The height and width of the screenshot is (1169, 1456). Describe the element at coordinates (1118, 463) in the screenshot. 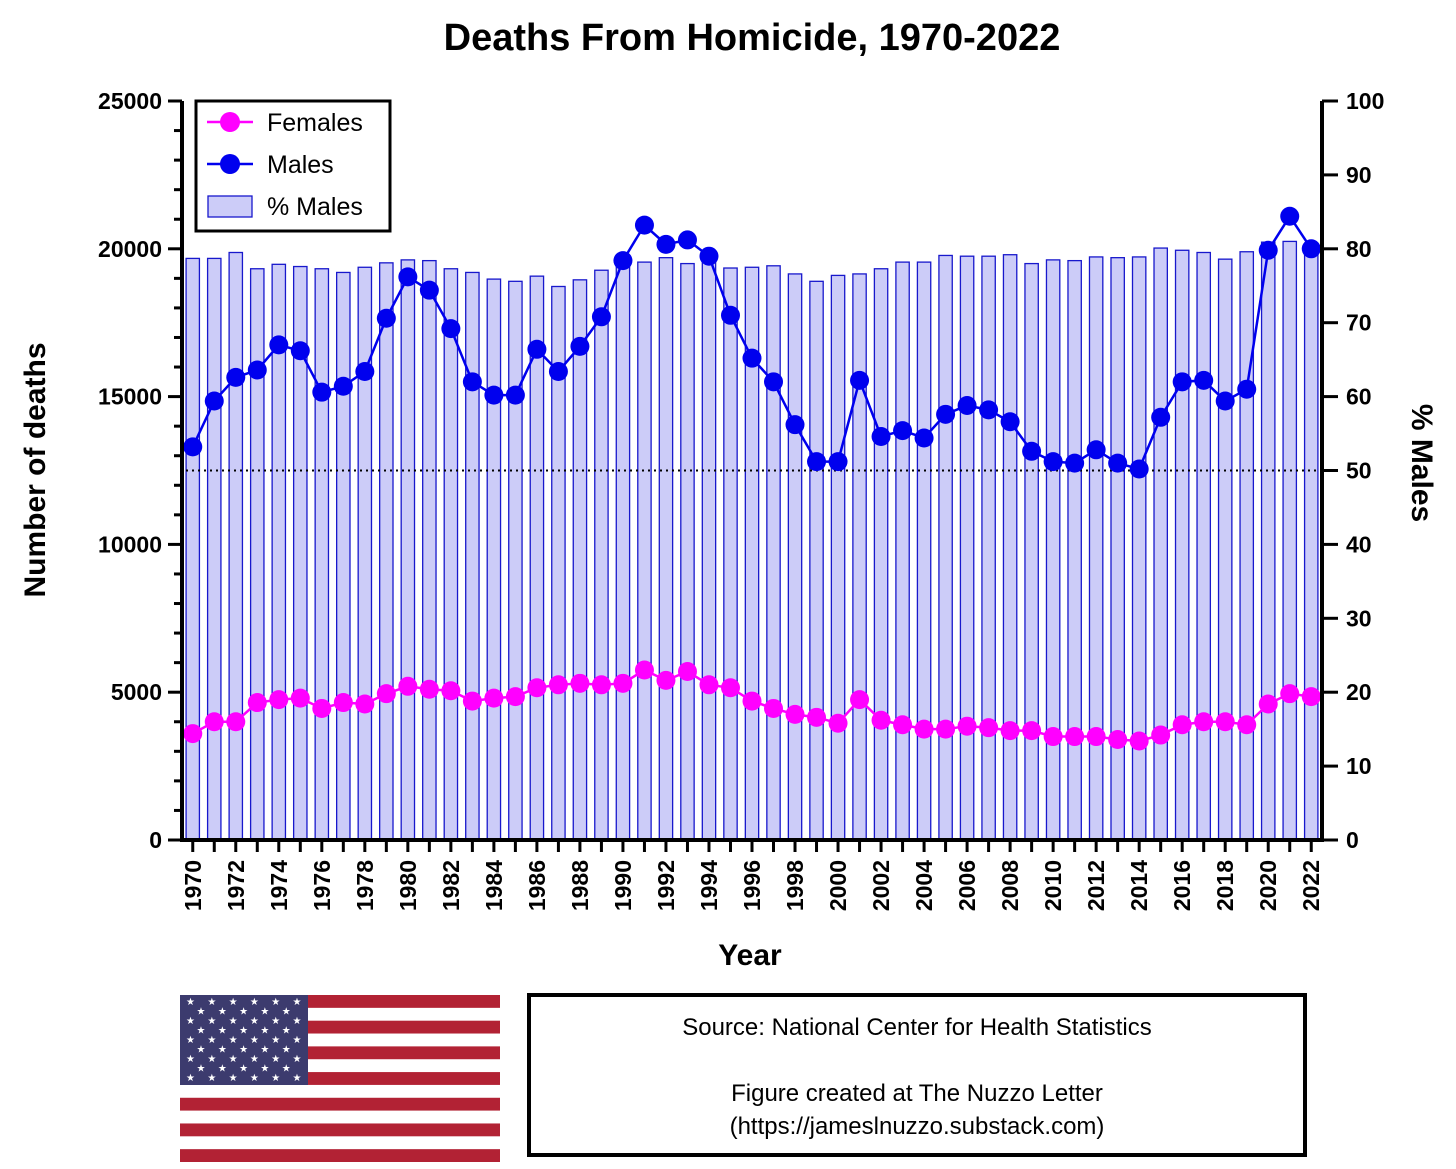

I see `point-males-2013` at that location.